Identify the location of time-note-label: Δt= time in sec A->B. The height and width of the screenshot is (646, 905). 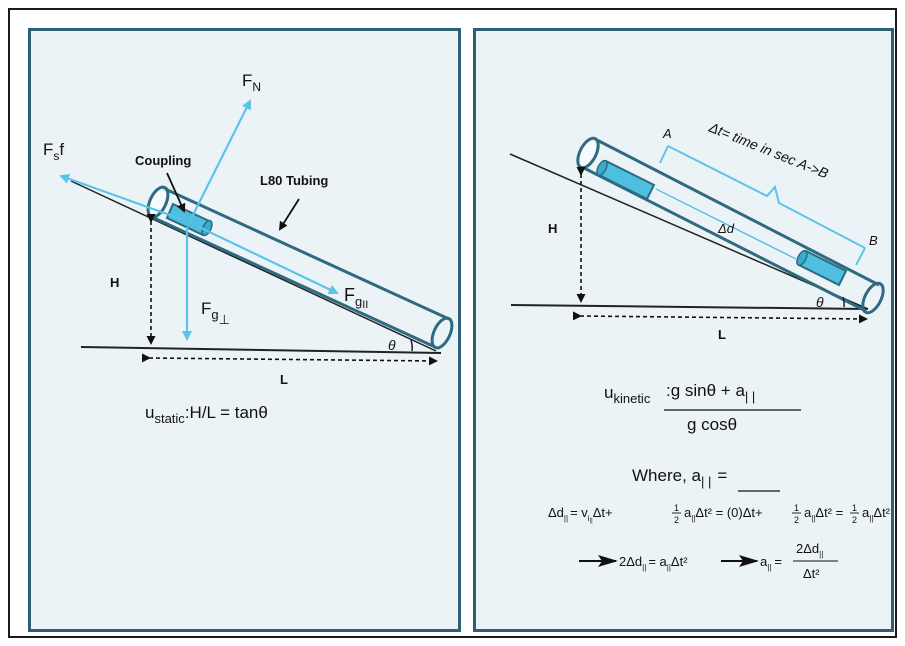
(768, 150).